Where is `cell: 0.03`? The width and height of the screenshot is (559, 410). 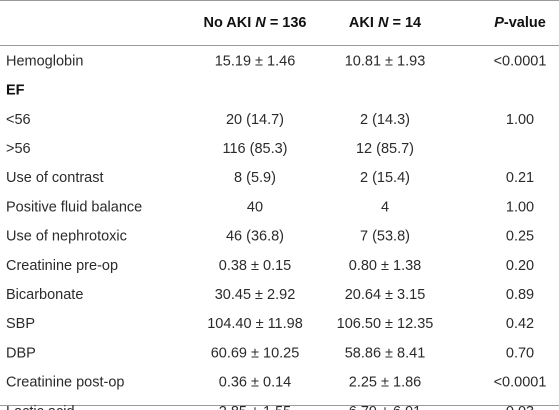 cell: 0.03 is located at coordinates (520, 407).